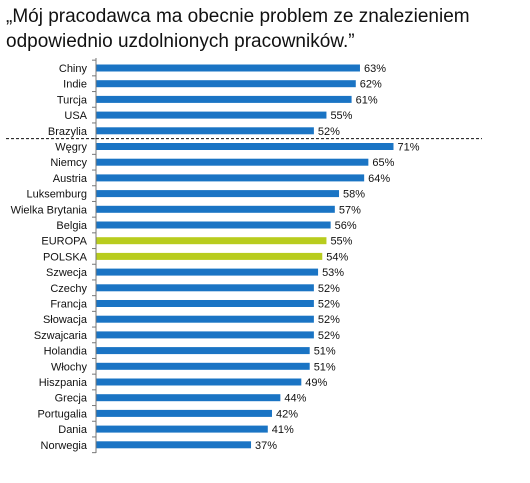 The image size is (530, 483). Describe the element at coordinates (341, 242) in the screenshot. I see `value-label-11: 55%` at that location.